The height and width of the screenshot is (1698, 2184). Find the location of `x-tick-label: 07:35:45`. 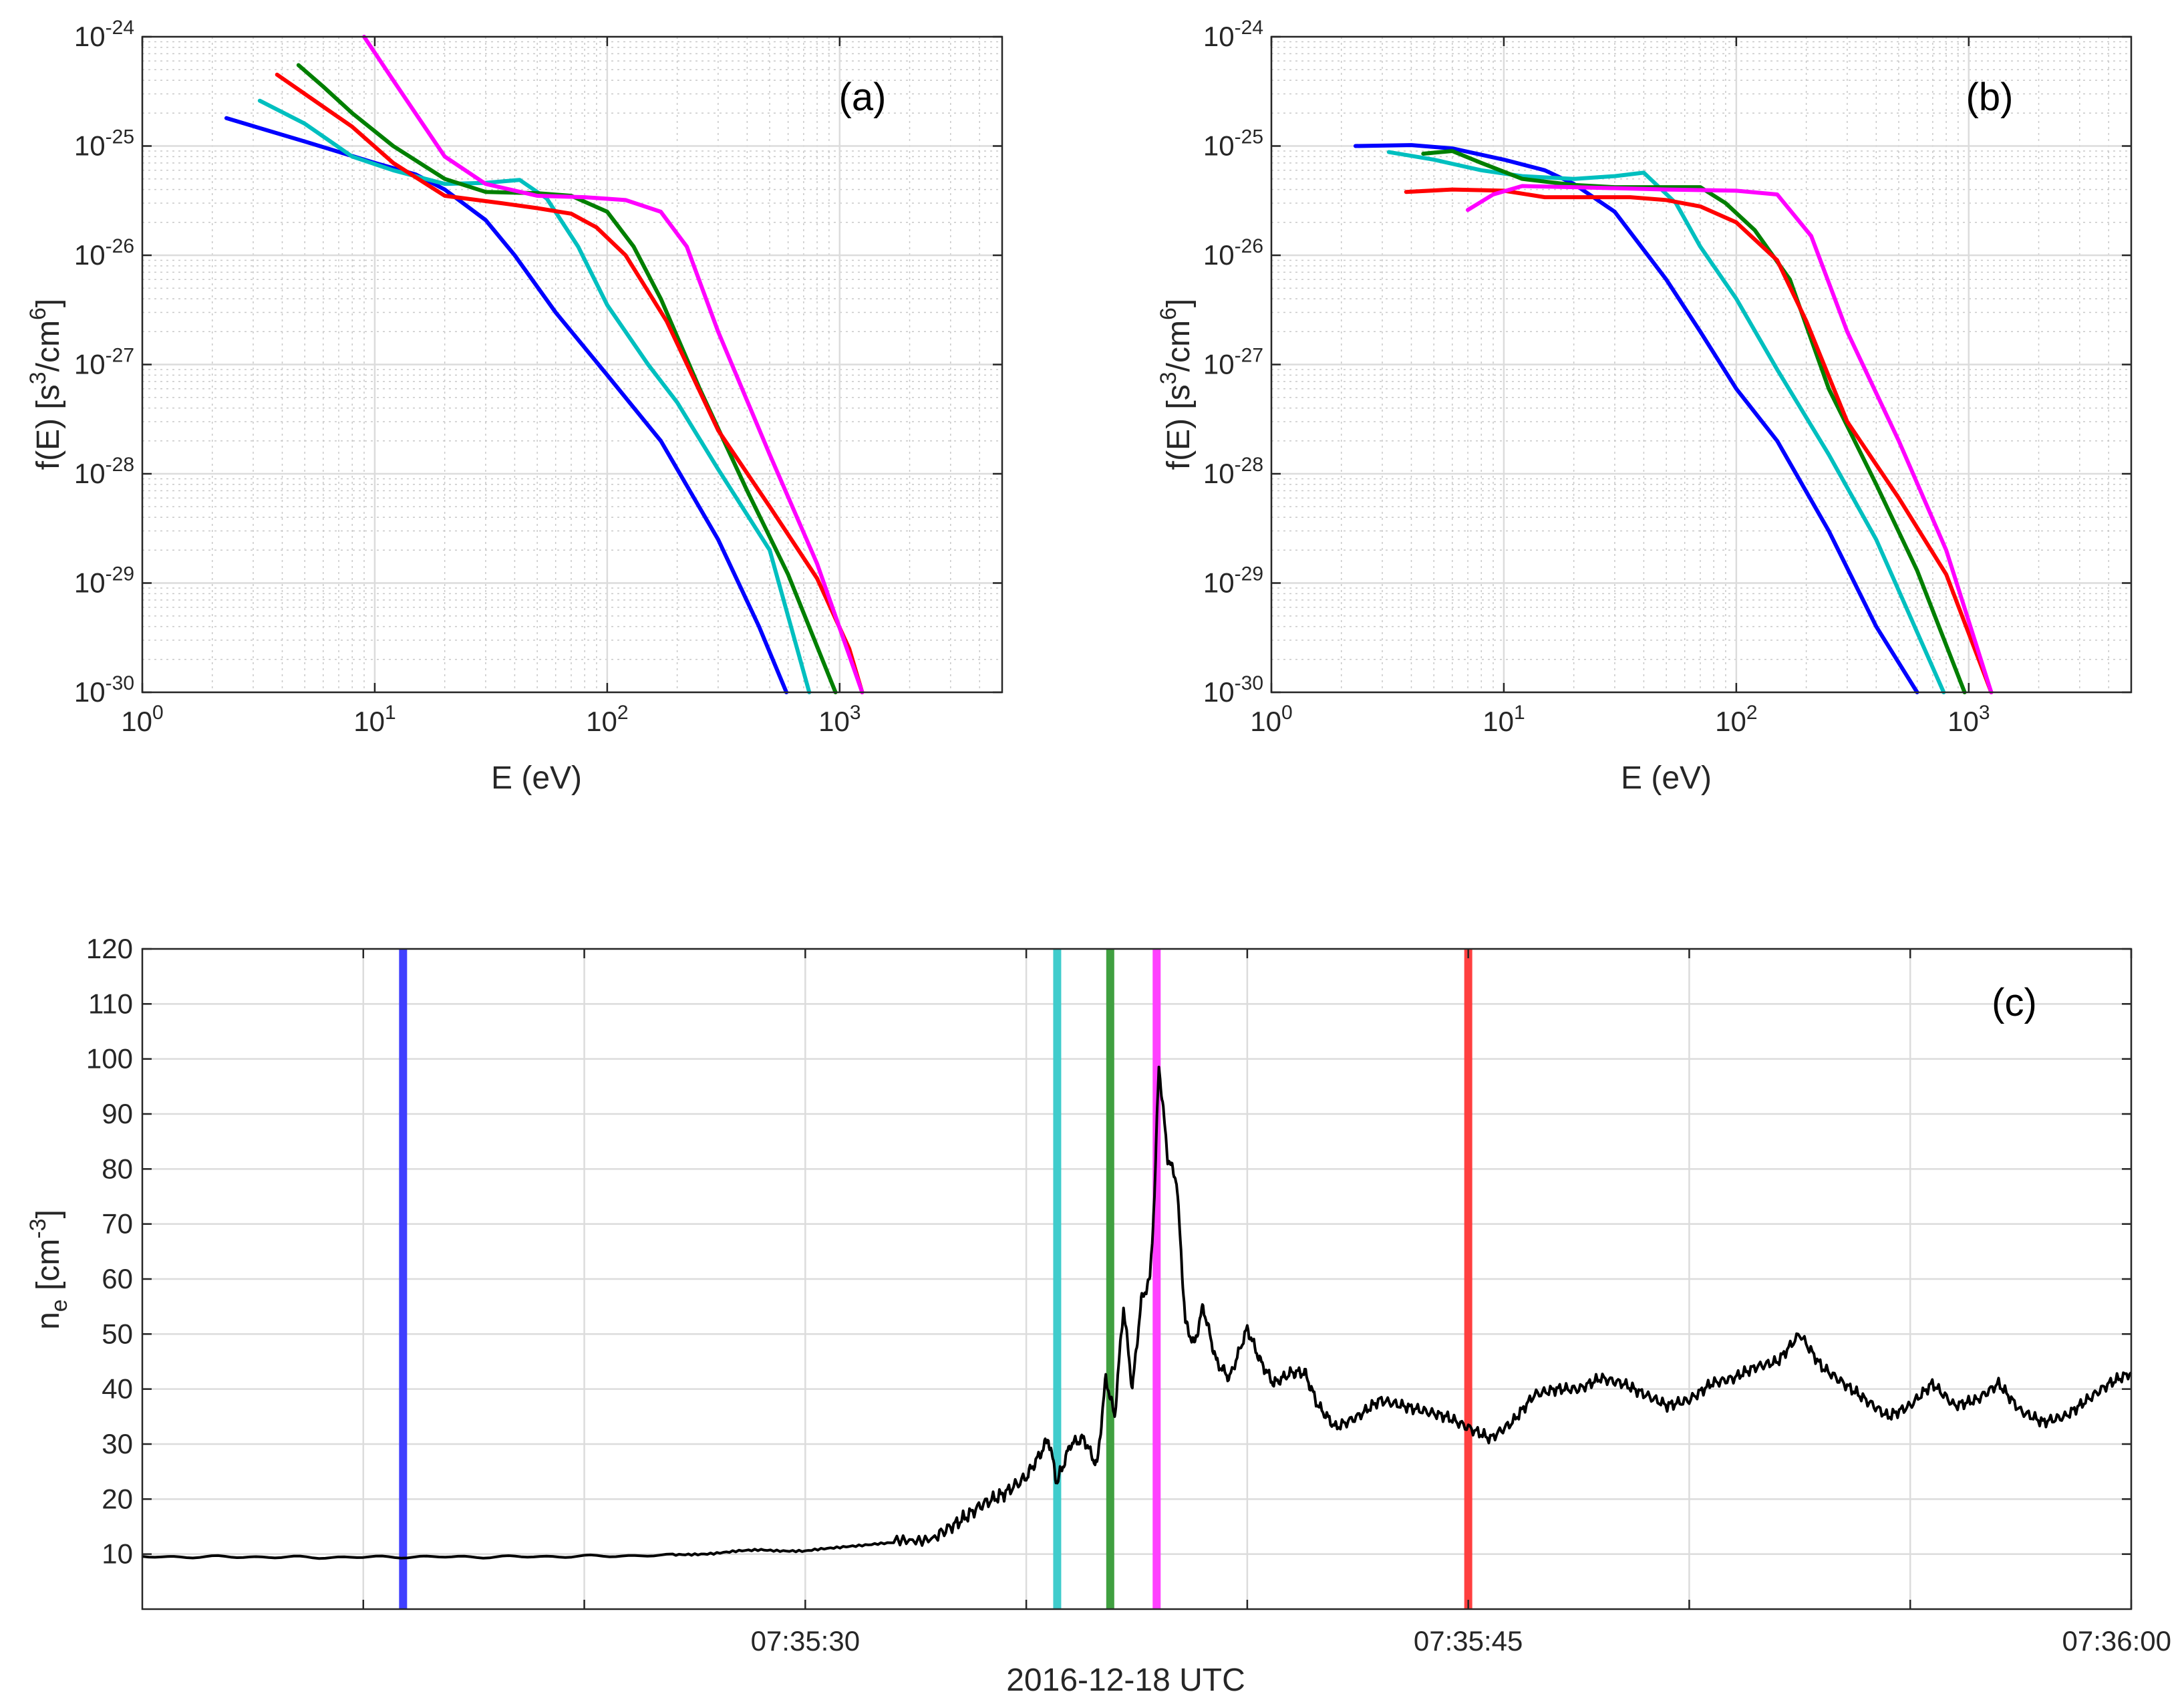

x-tick-label: 07:35:45 is located at coordinates (1468, 1641).